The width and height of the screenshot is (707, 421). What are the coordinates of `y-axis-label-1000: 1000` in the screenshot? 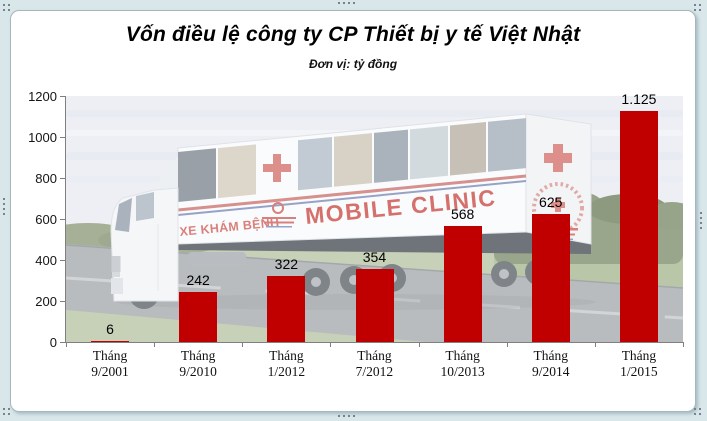 It's located at (42, 137).